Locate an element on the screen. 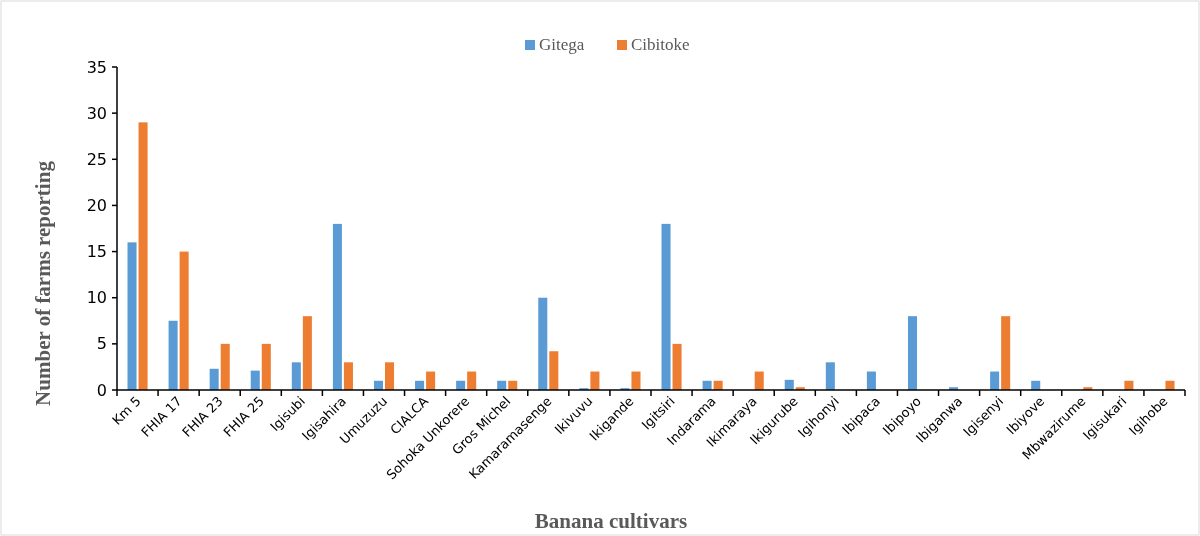 The image size is (1200, 536). y-axis-title: Number of farms reporting is located at coordinates (43, 283).